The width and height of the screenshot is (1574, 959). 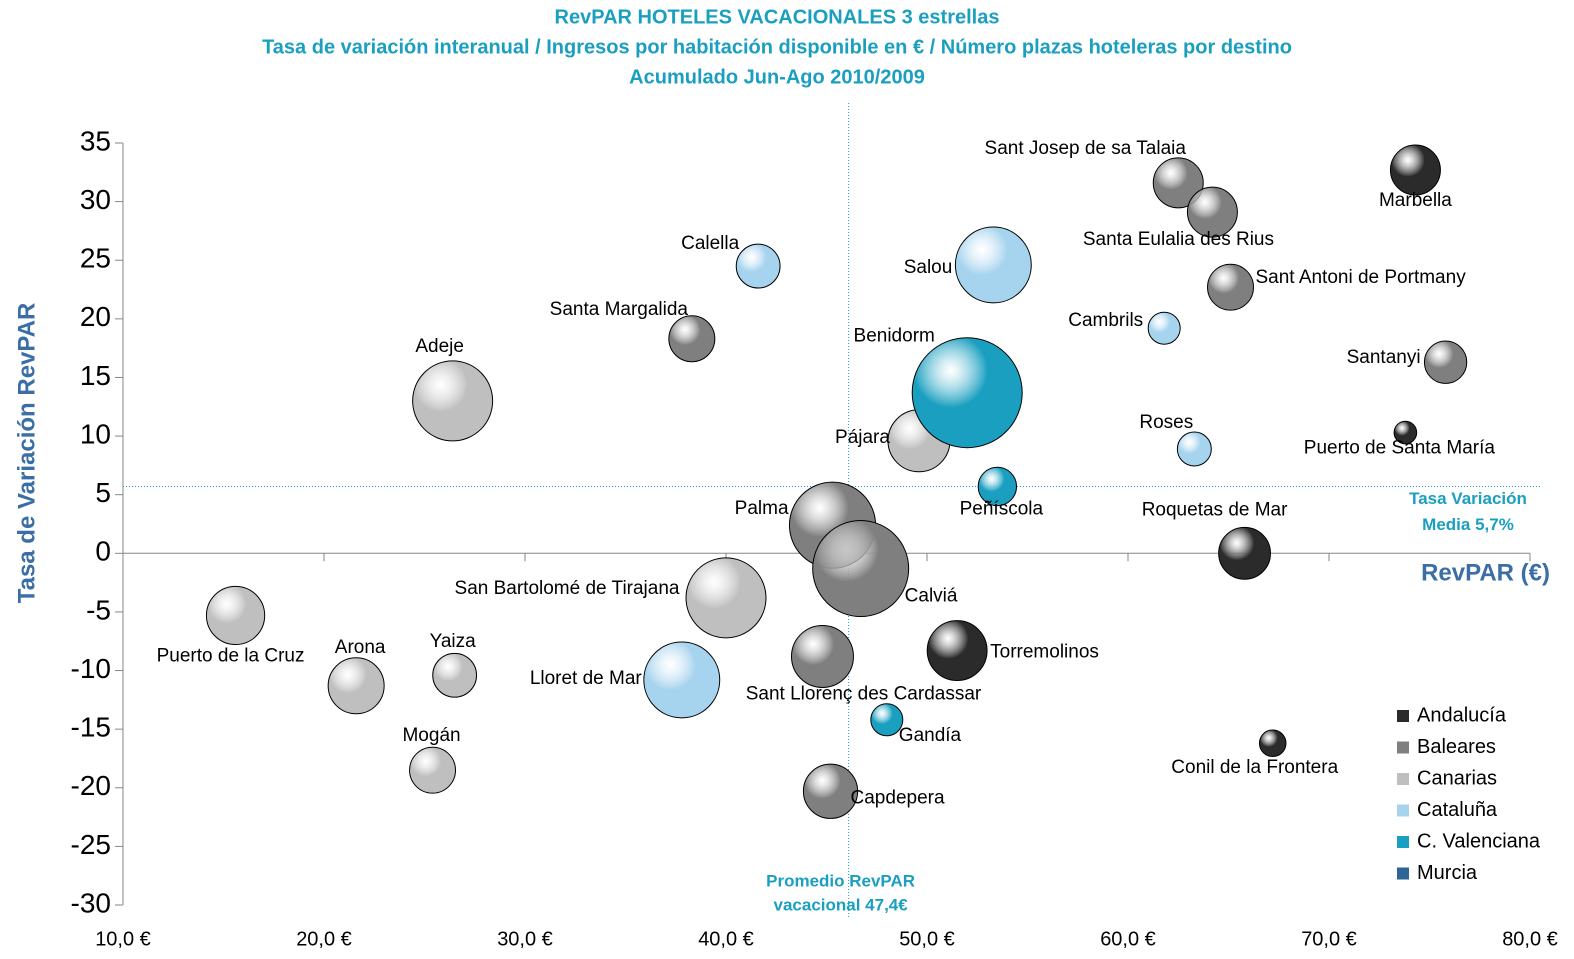 I want to click on bubble-label: Capdepera, so click(x=898, y=797).